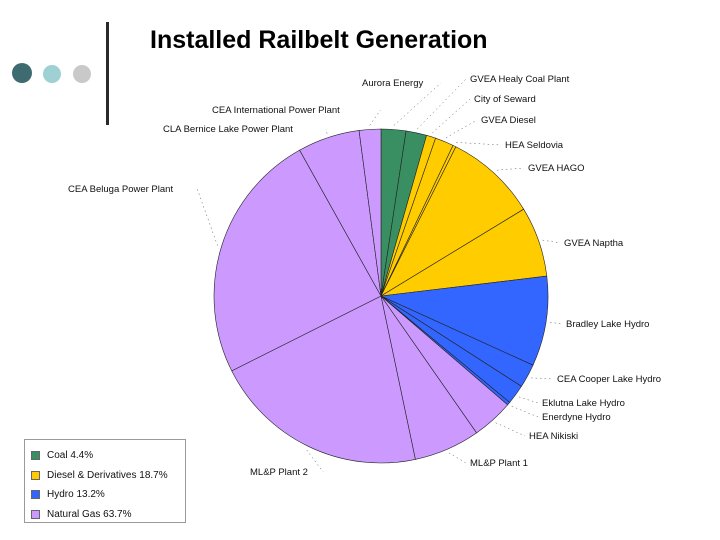  What do you see at coordinates (510, 429) in the screenshot?
I see `leader-line-hea-nikiski` at bounding box center [510, 429].